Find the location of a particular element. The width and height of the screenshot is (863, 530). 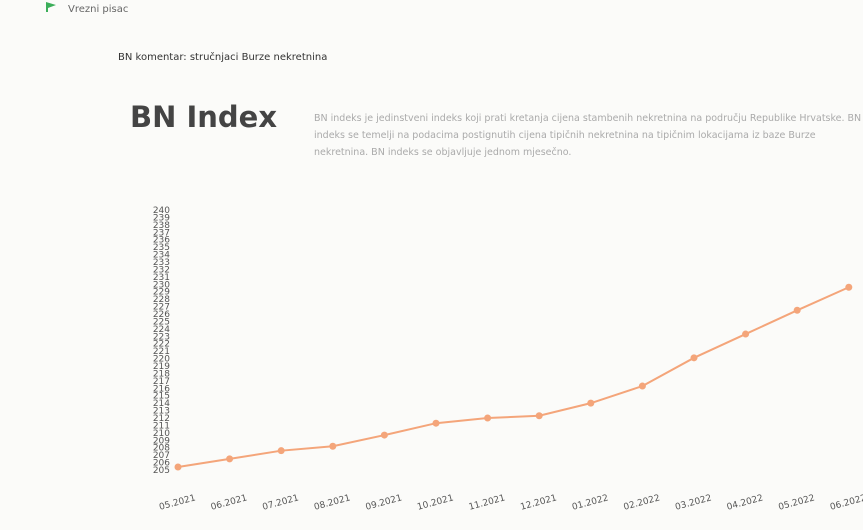

y-tick-label: 238 is located at coordinates (161, 226).